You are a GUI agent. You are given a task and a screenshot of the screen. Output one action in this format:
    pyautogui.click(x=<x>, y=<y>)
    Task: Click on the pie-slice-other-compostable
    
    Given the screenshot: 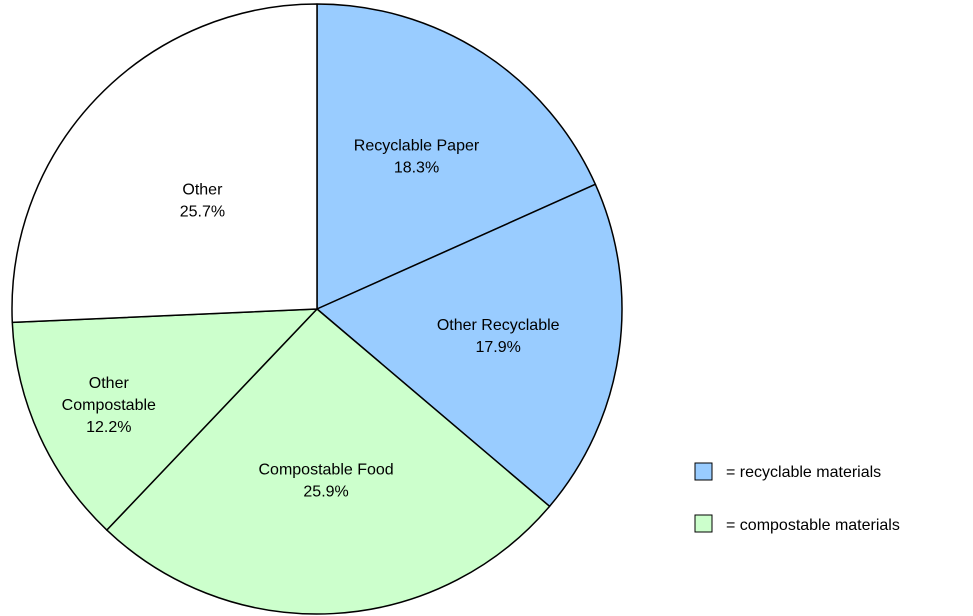 What is the action you would take?
    pyautogui.click(x=164, y=419)
    